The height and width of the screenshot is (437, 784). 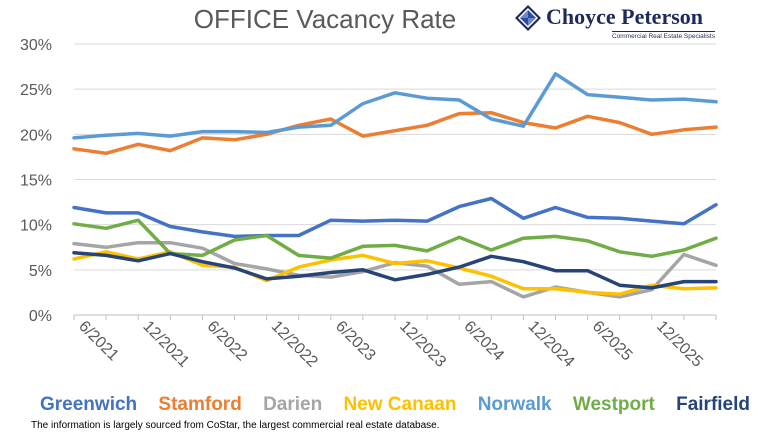 I want to click on logo-name: Choyce Peterson, so click(x=625, y=16).